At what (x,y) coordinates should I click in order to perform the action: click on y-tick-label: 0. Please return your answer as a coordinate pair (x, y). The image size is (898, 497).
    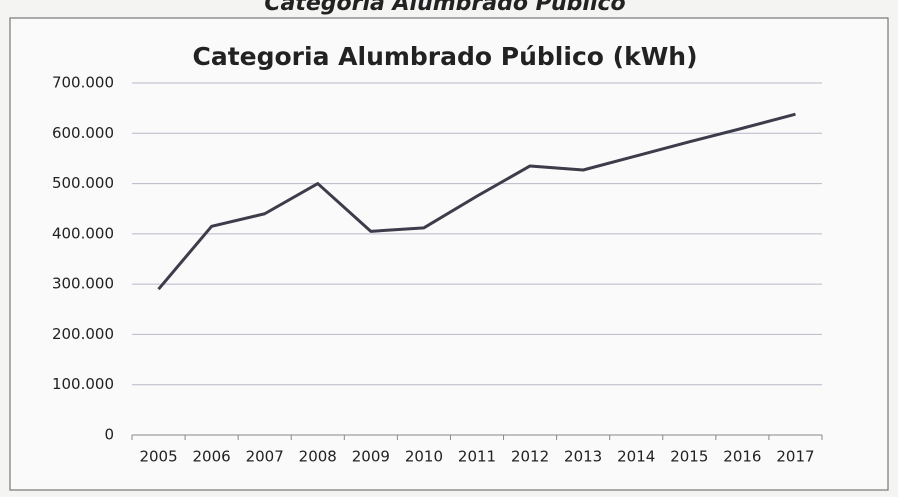
    Looking at the image, I should click on (109, 435).